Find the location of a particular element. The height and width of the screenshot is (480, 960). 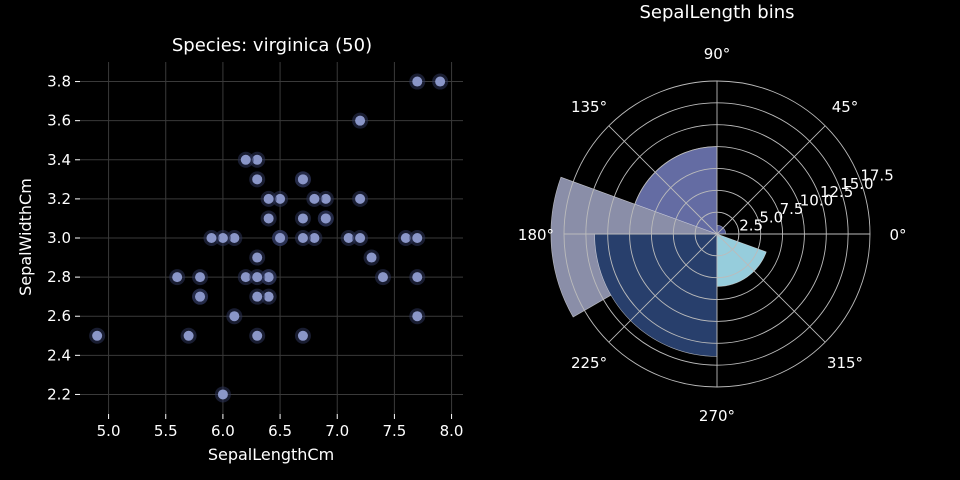

scatter-x-ticks: 5.0 5.5 6.0 6.5 7.0 7.5 8.0 is located at coordinates (280, 427).